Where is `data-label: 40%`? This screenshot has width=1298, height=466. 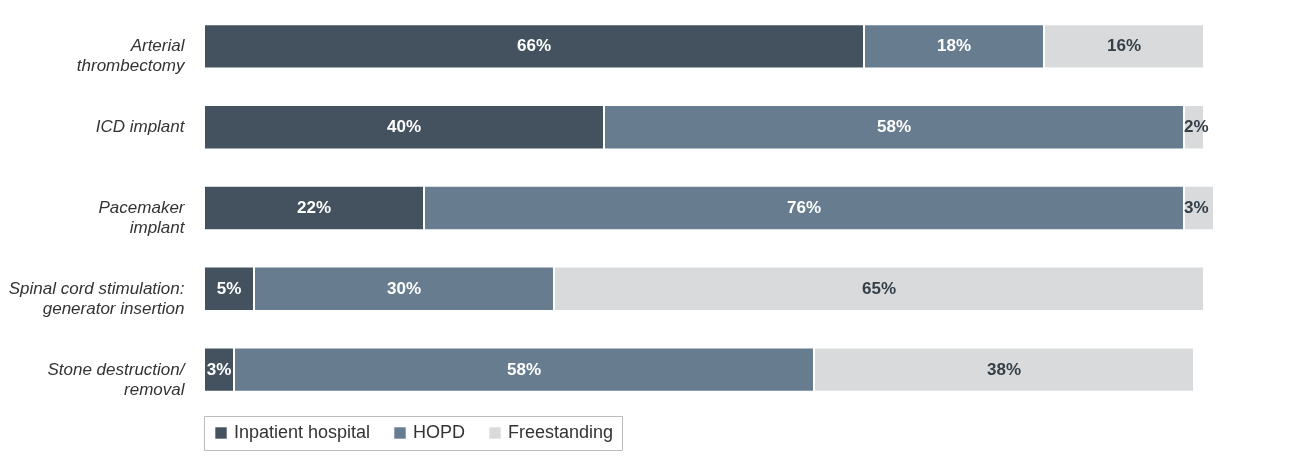 data-label: 40% is located at coordinates (404, 127).